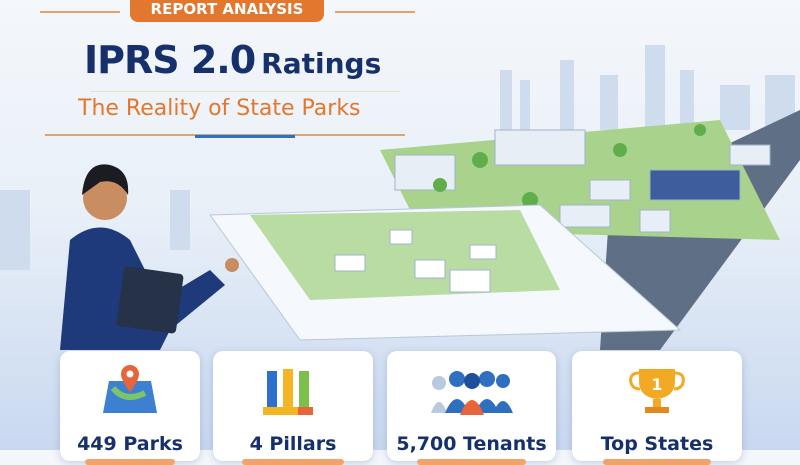  Describe the element at coordinates (245, 136) in the screenshot. I see `subtitle-accent` at that location.